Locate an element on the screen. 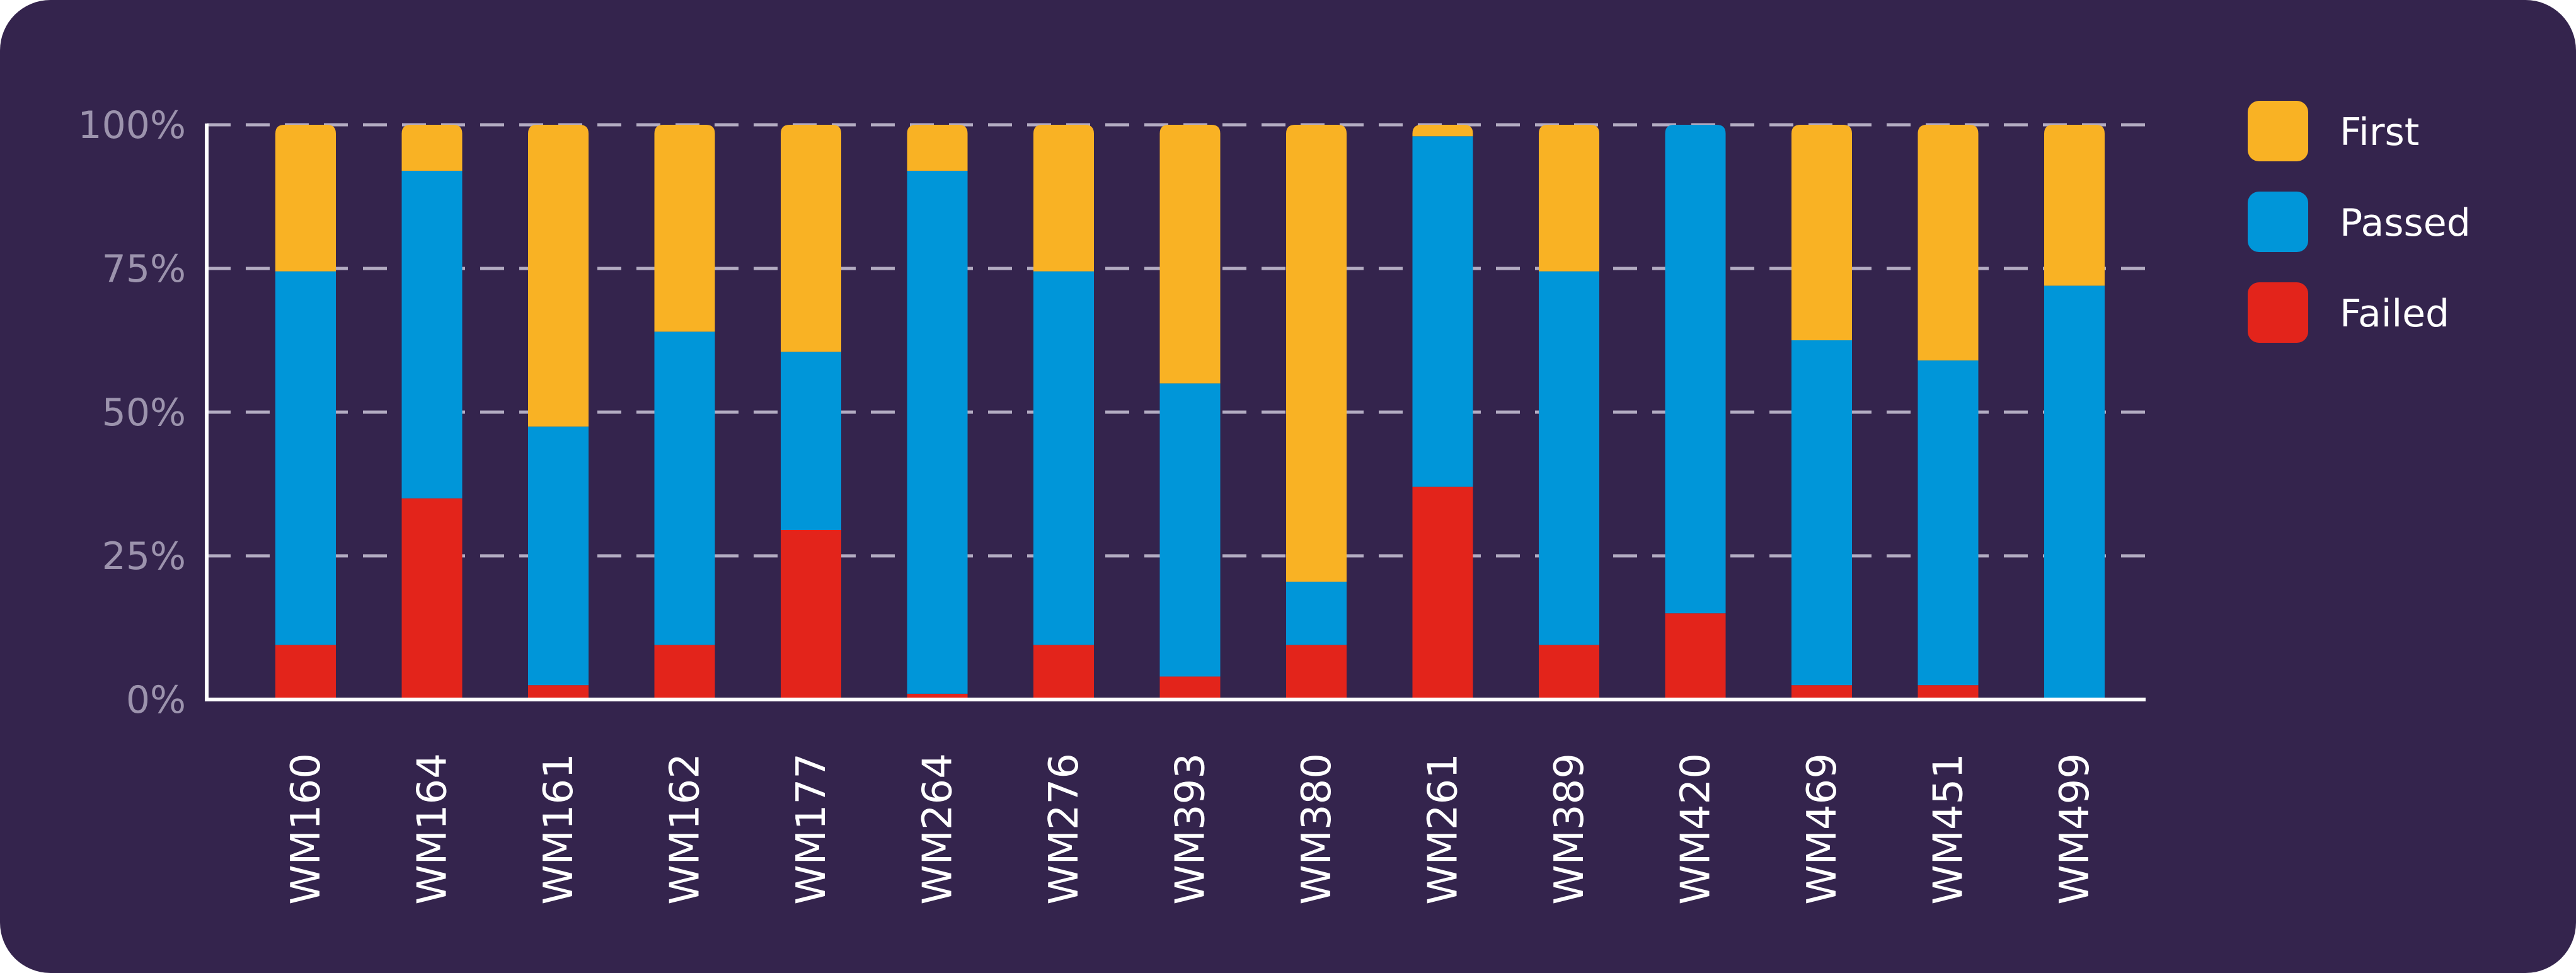 The height and width of the screenshot is (973, 2576). bar-stack-wm389 is located at coordinates (1569, 412).